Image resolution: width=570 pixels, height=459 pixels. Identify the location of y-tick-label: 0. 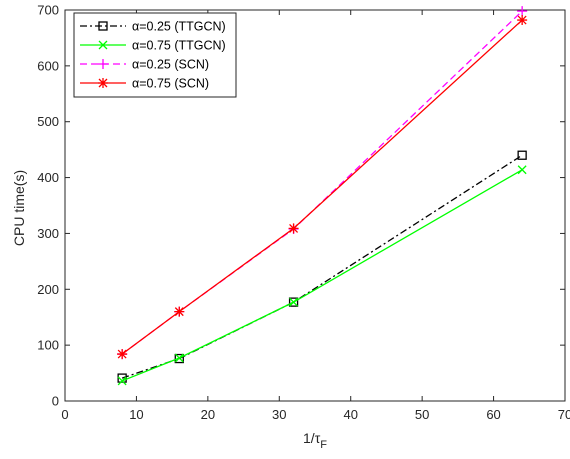
(55, 401).